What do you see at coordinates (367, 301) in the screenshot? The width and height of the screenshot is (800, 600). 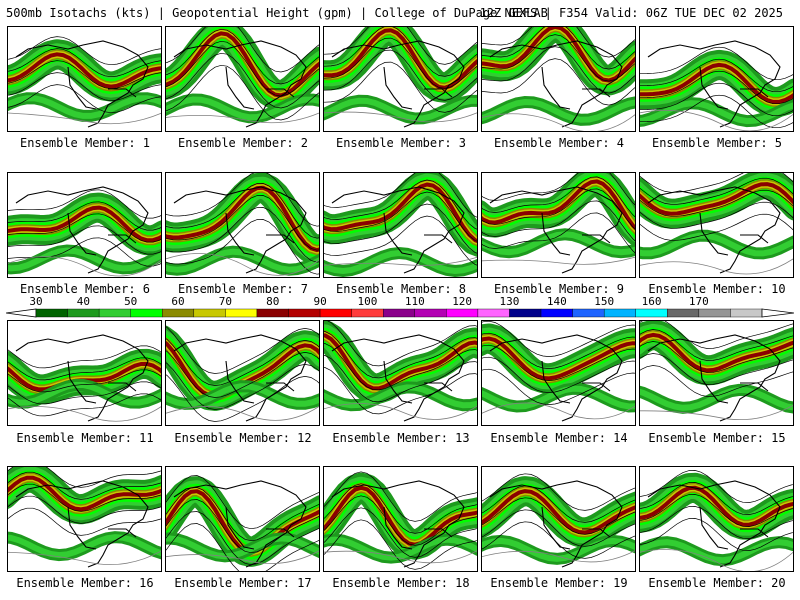 I see `colorbar-tick-label: 100` at bounding box center [367, 301].